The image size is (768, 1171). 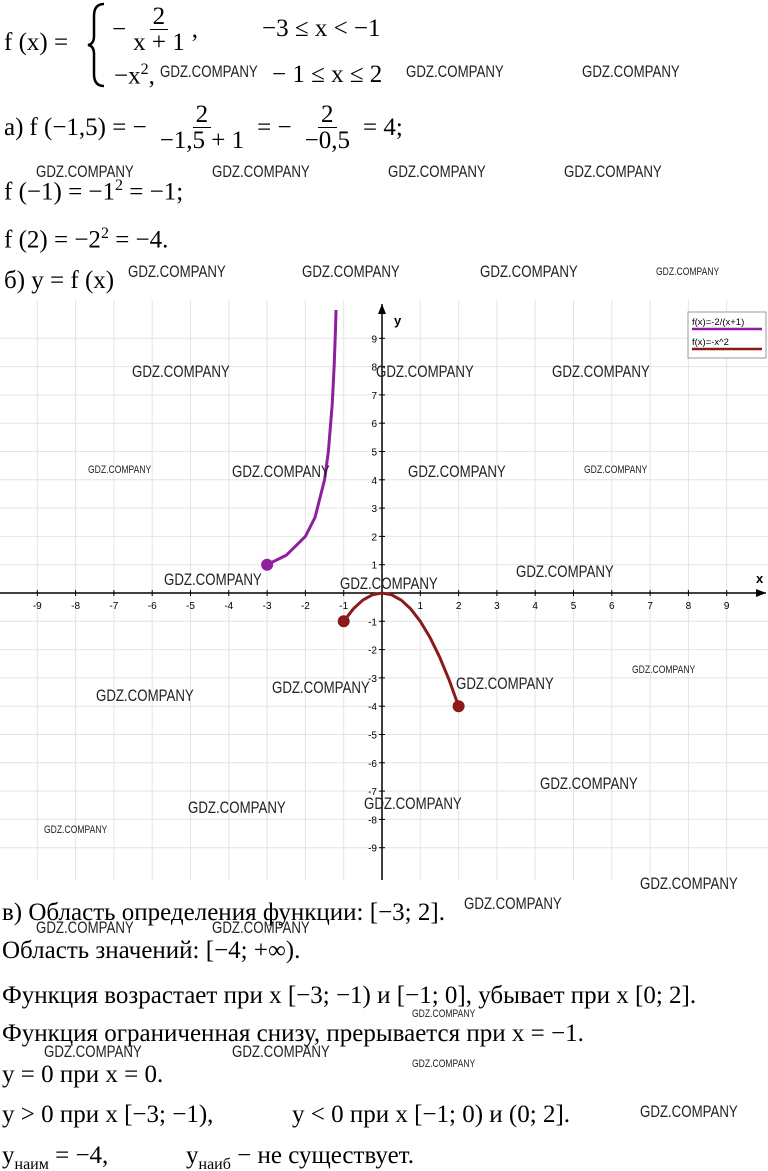 I want to click on tail: = −4., so click(x=142, y=240).